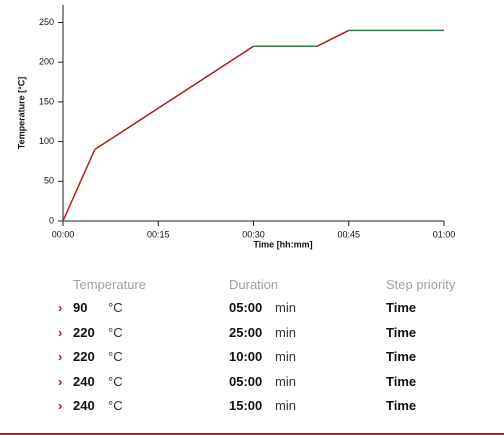  Describe the element at coordinates (444, 234) in the screenshot. I see `x-tick-label: 01:00` at that location.